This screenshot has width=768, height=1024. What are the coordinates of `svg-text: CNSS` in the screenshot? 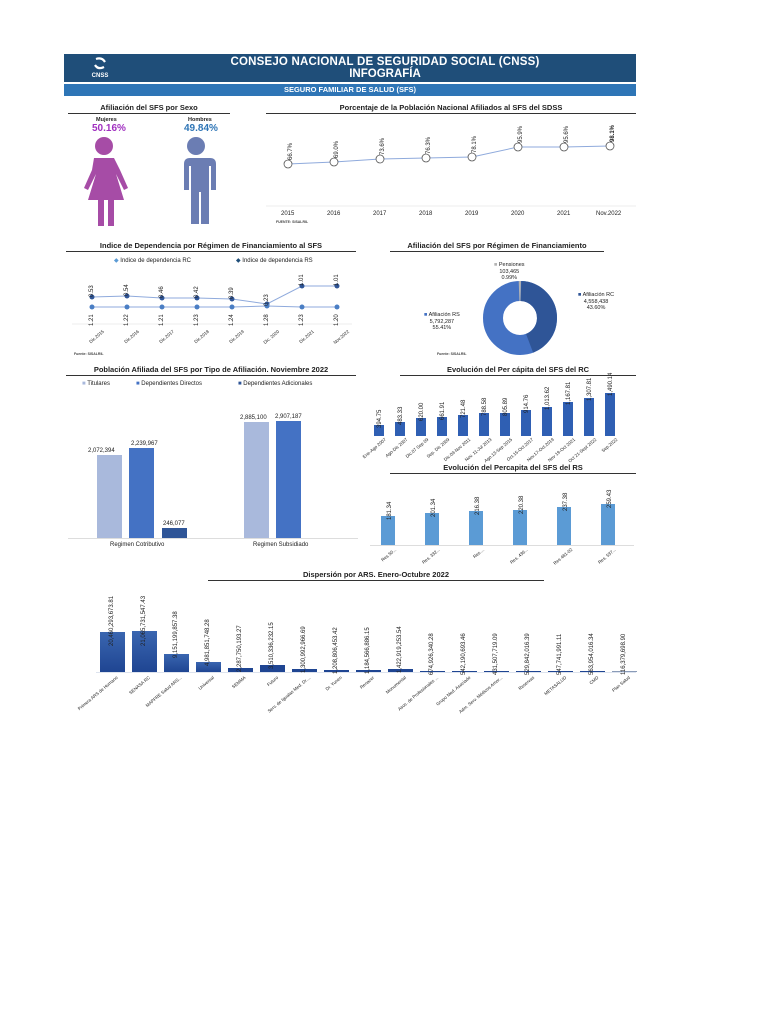 It's located at (100, 76).